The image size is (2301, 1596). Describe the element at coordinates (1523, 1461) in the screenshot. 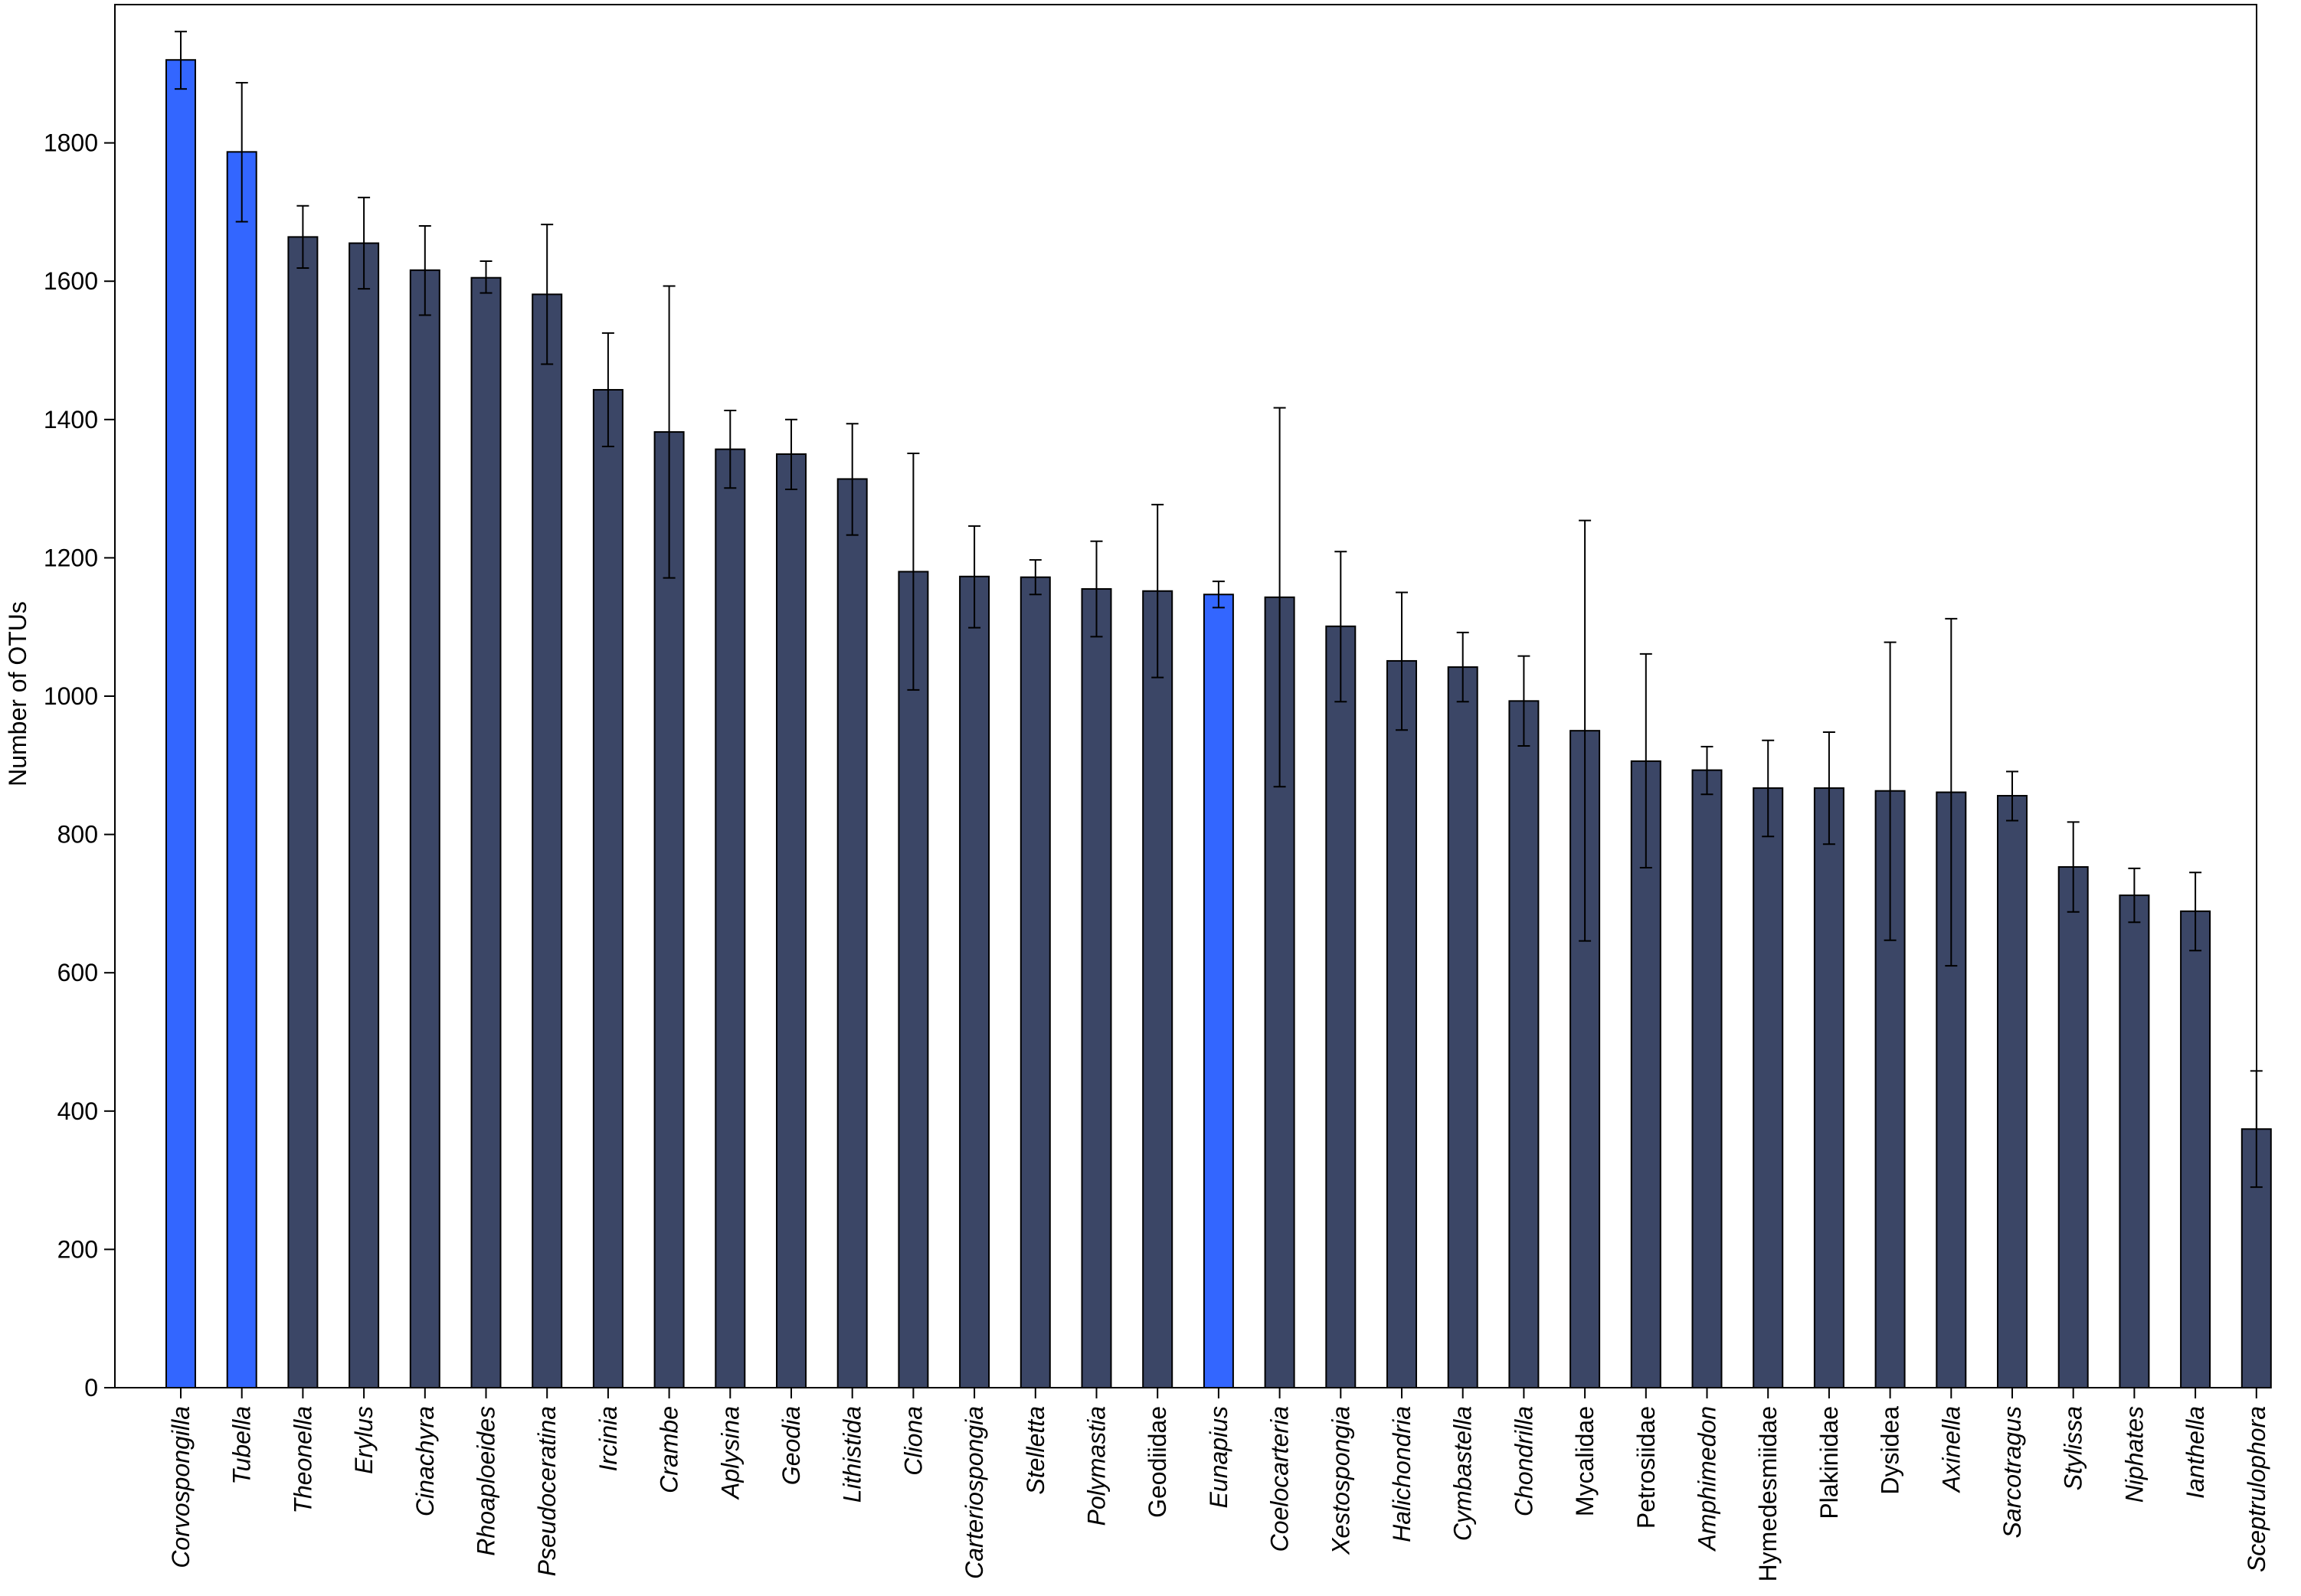

I see `x-category-label: Chondrilla` at that location.